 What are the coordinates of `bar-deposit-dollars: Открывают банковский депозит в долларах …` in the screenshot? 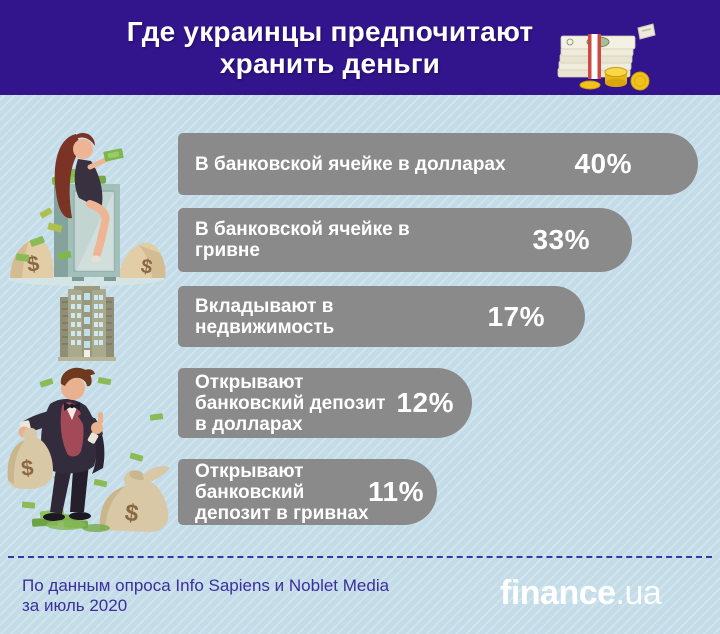 It's located at (325, 403).